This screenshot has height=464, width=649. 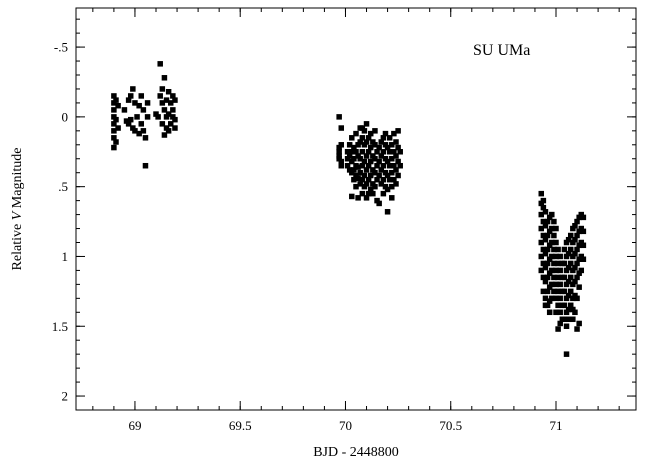 What do you see at coordinates (450, 425) in the screenshot?
I see `x-tick-label: 70.5` at bounding box center [450, 425].